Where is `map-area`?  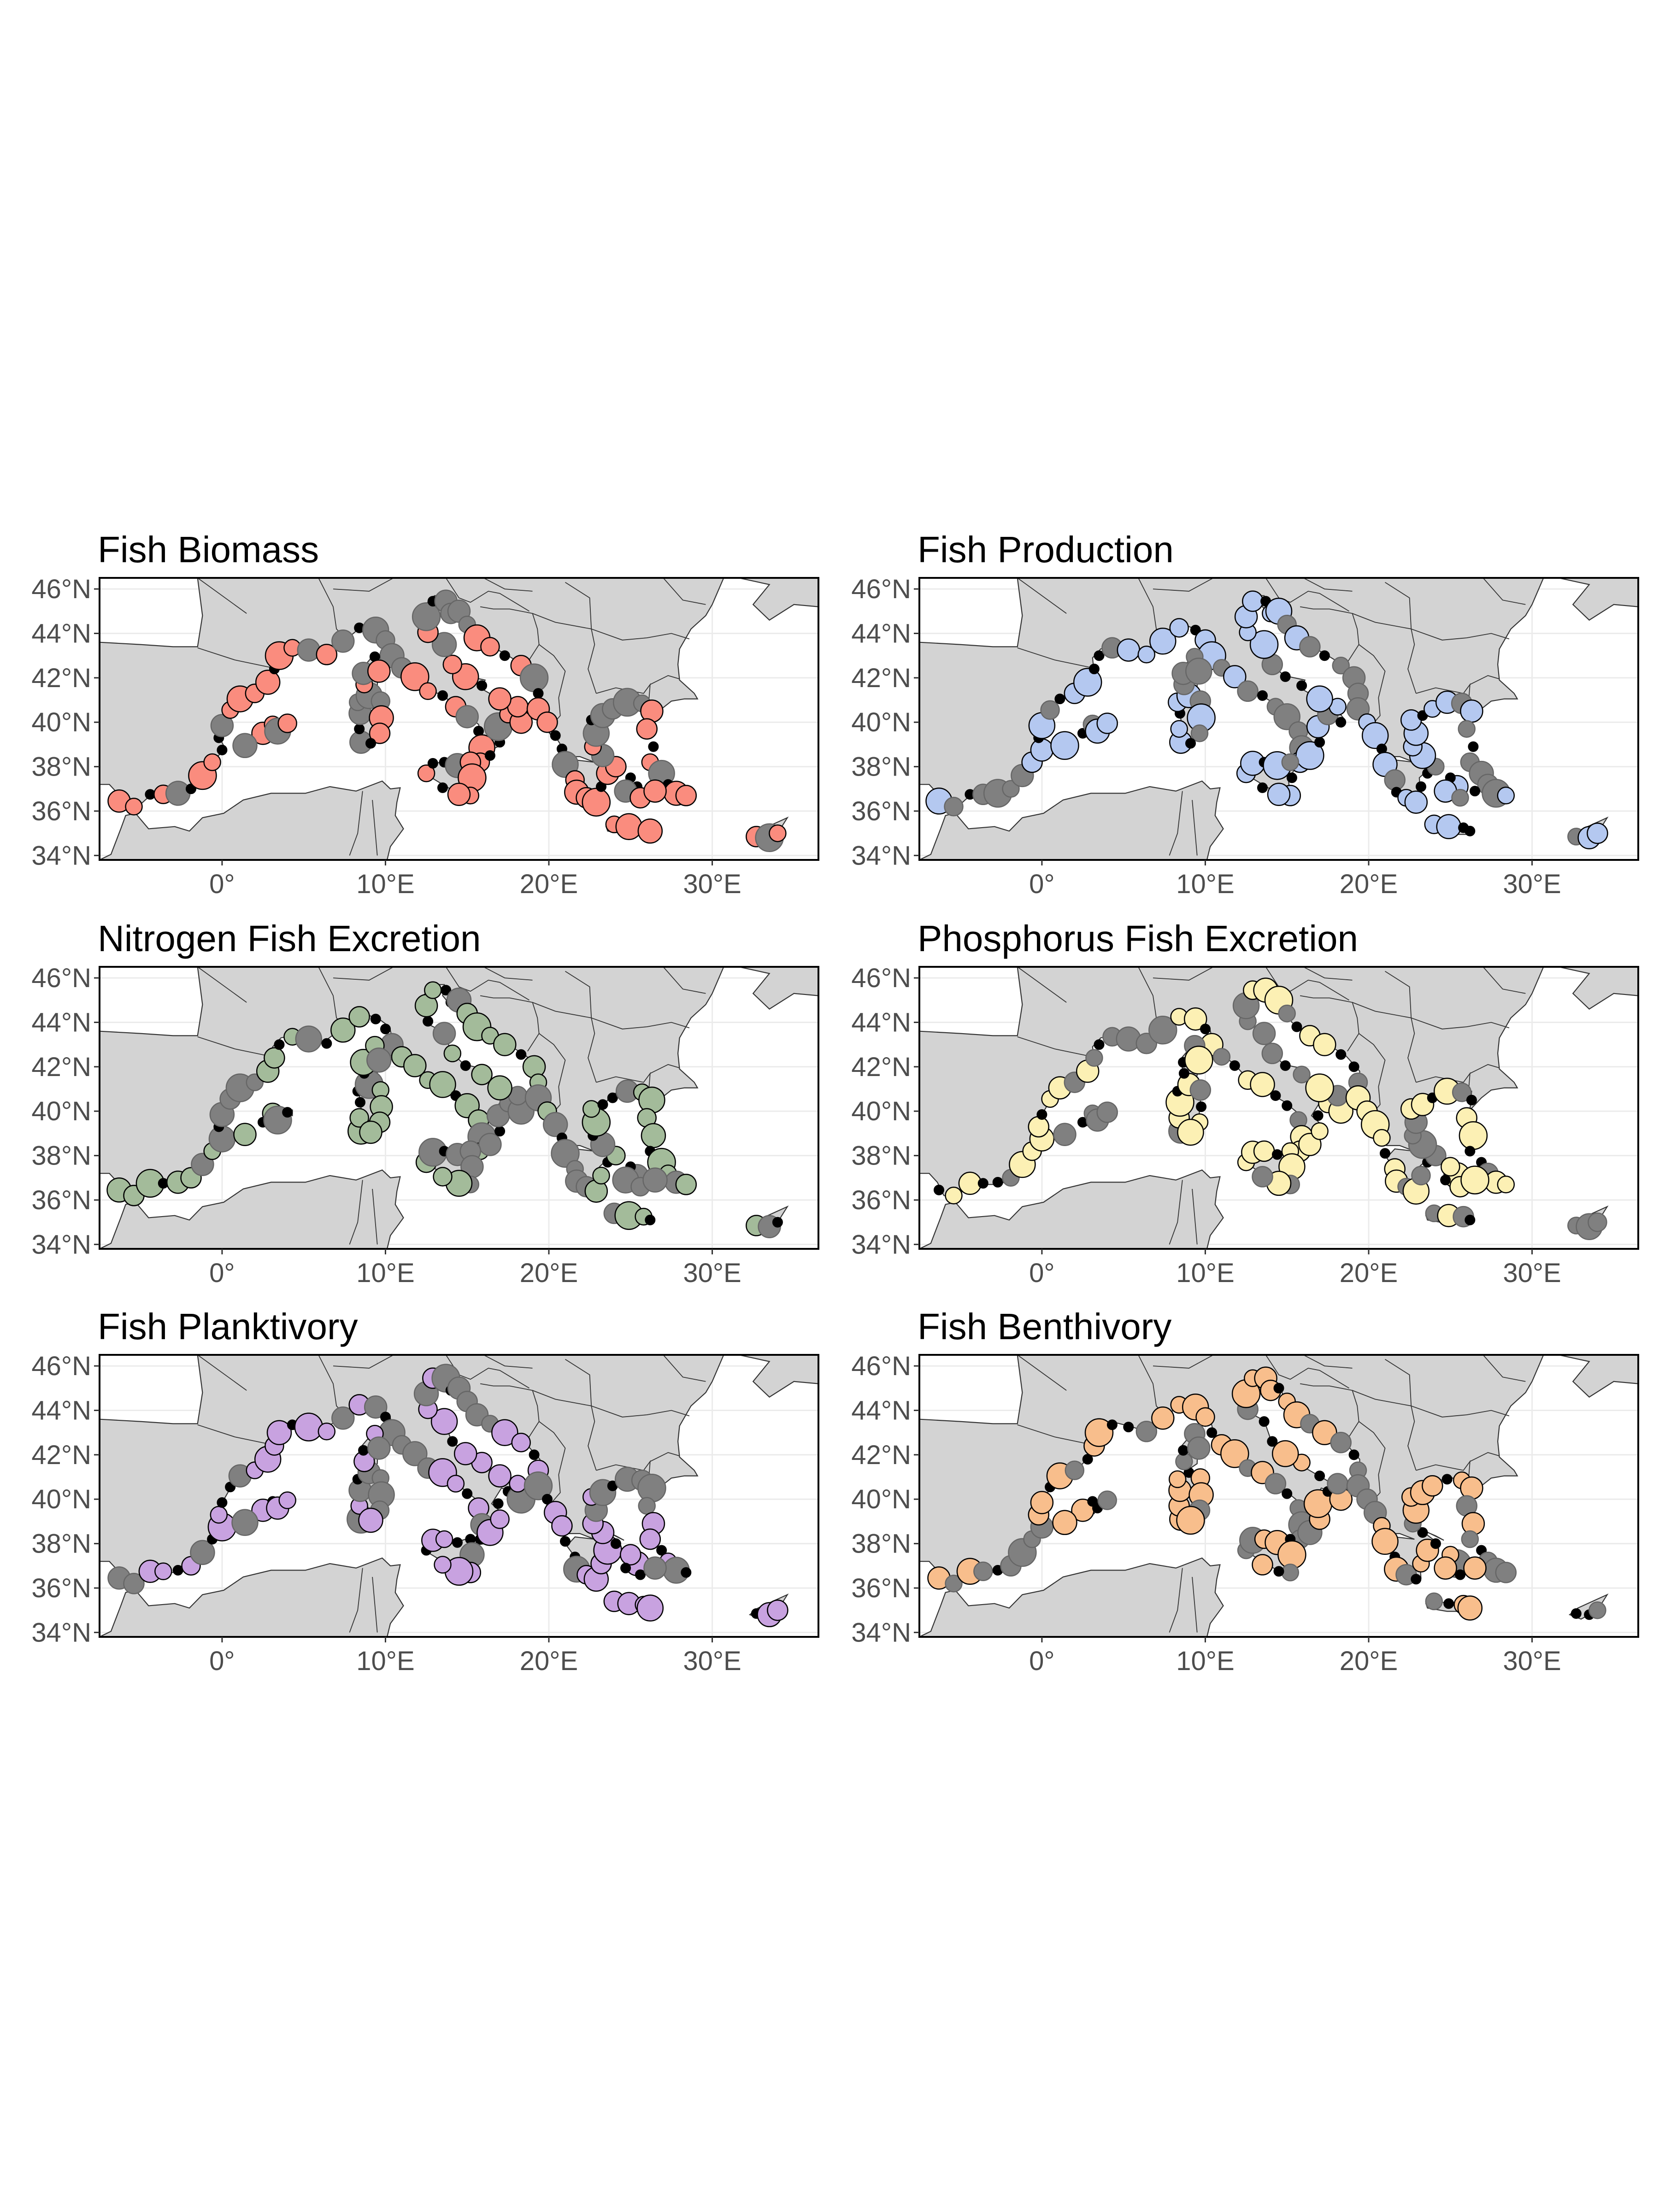 map-area is located at coordinates (1278, 719).